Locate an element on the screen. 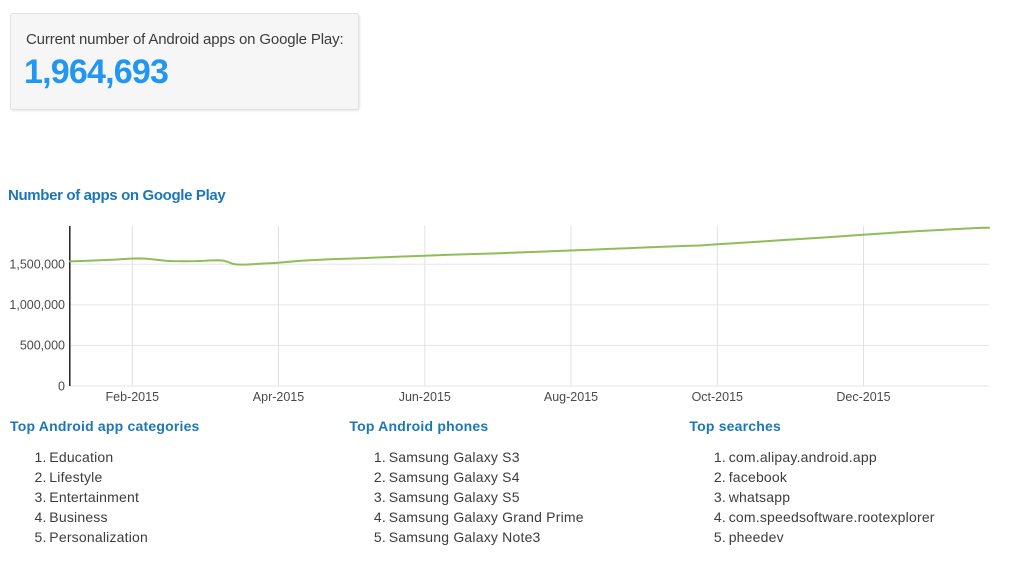 The width and height of the screenshot is (1024, 564). svg-text: 1,000,000 is located at coordinates (37, 305).